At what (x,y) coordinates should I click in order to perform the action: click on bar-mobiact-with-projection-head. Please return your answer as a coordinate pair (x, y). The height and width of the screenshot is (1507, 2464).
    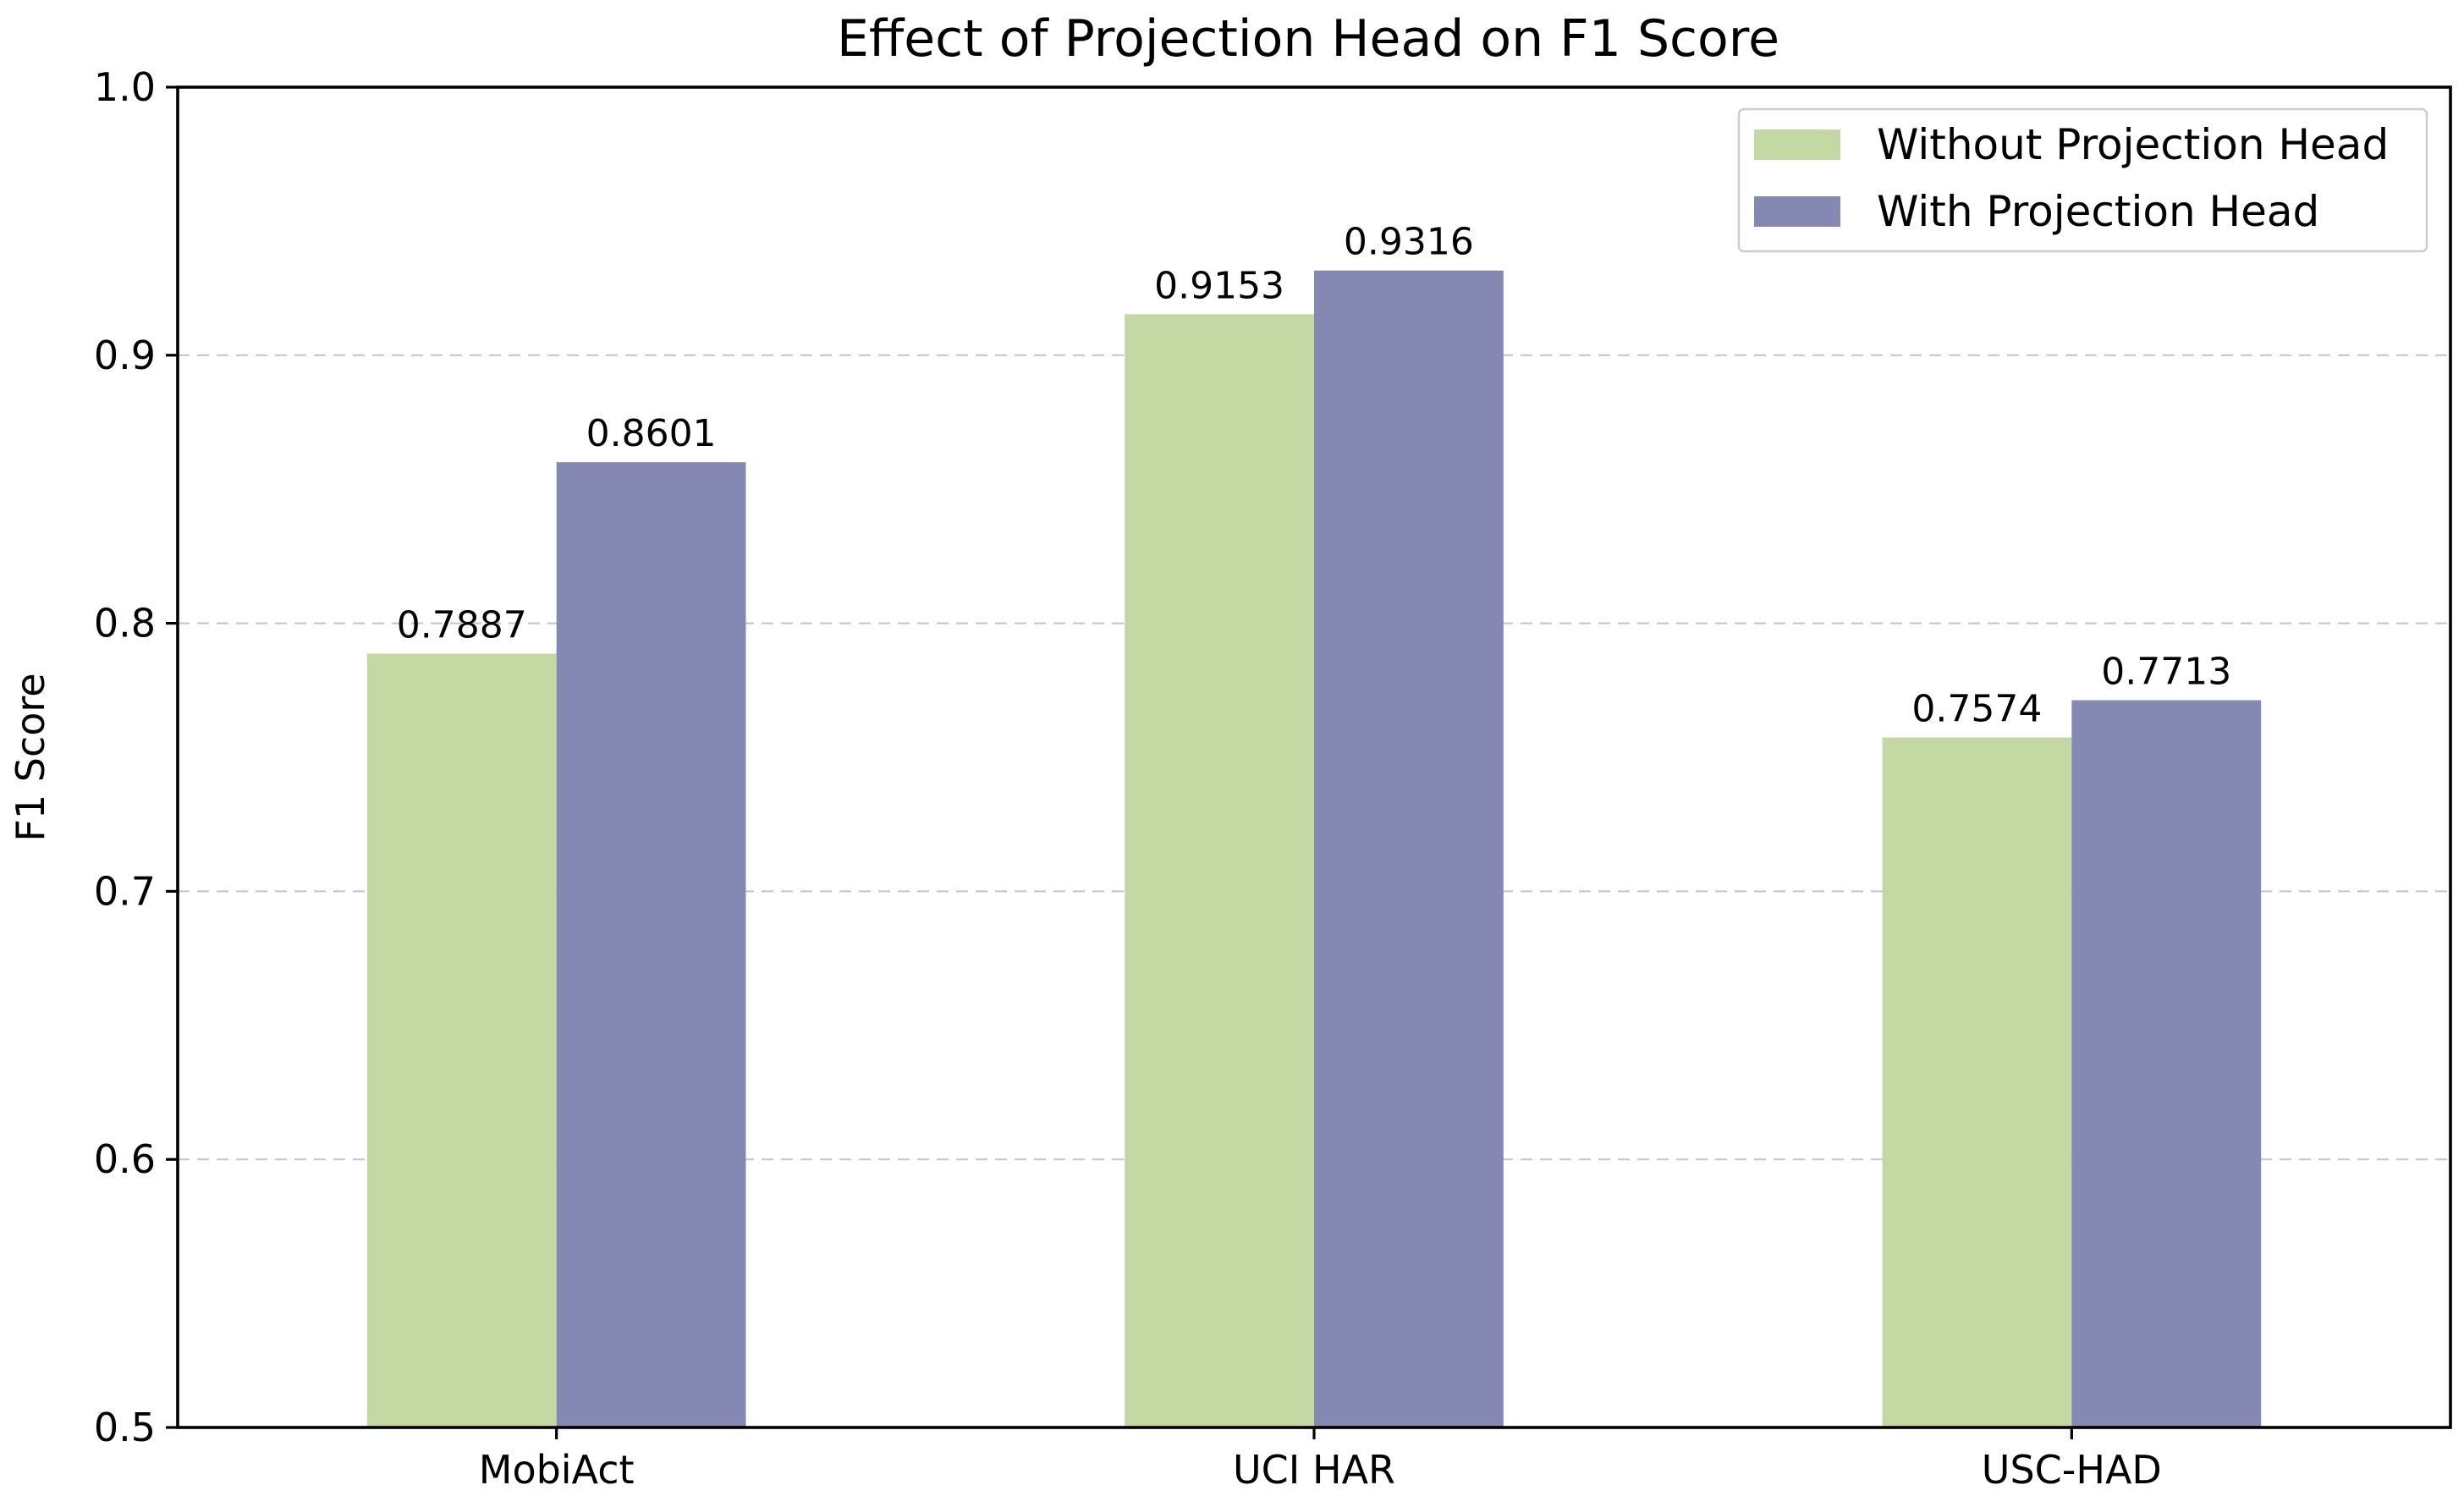
    Looking at the image, I should click on (651, 945).